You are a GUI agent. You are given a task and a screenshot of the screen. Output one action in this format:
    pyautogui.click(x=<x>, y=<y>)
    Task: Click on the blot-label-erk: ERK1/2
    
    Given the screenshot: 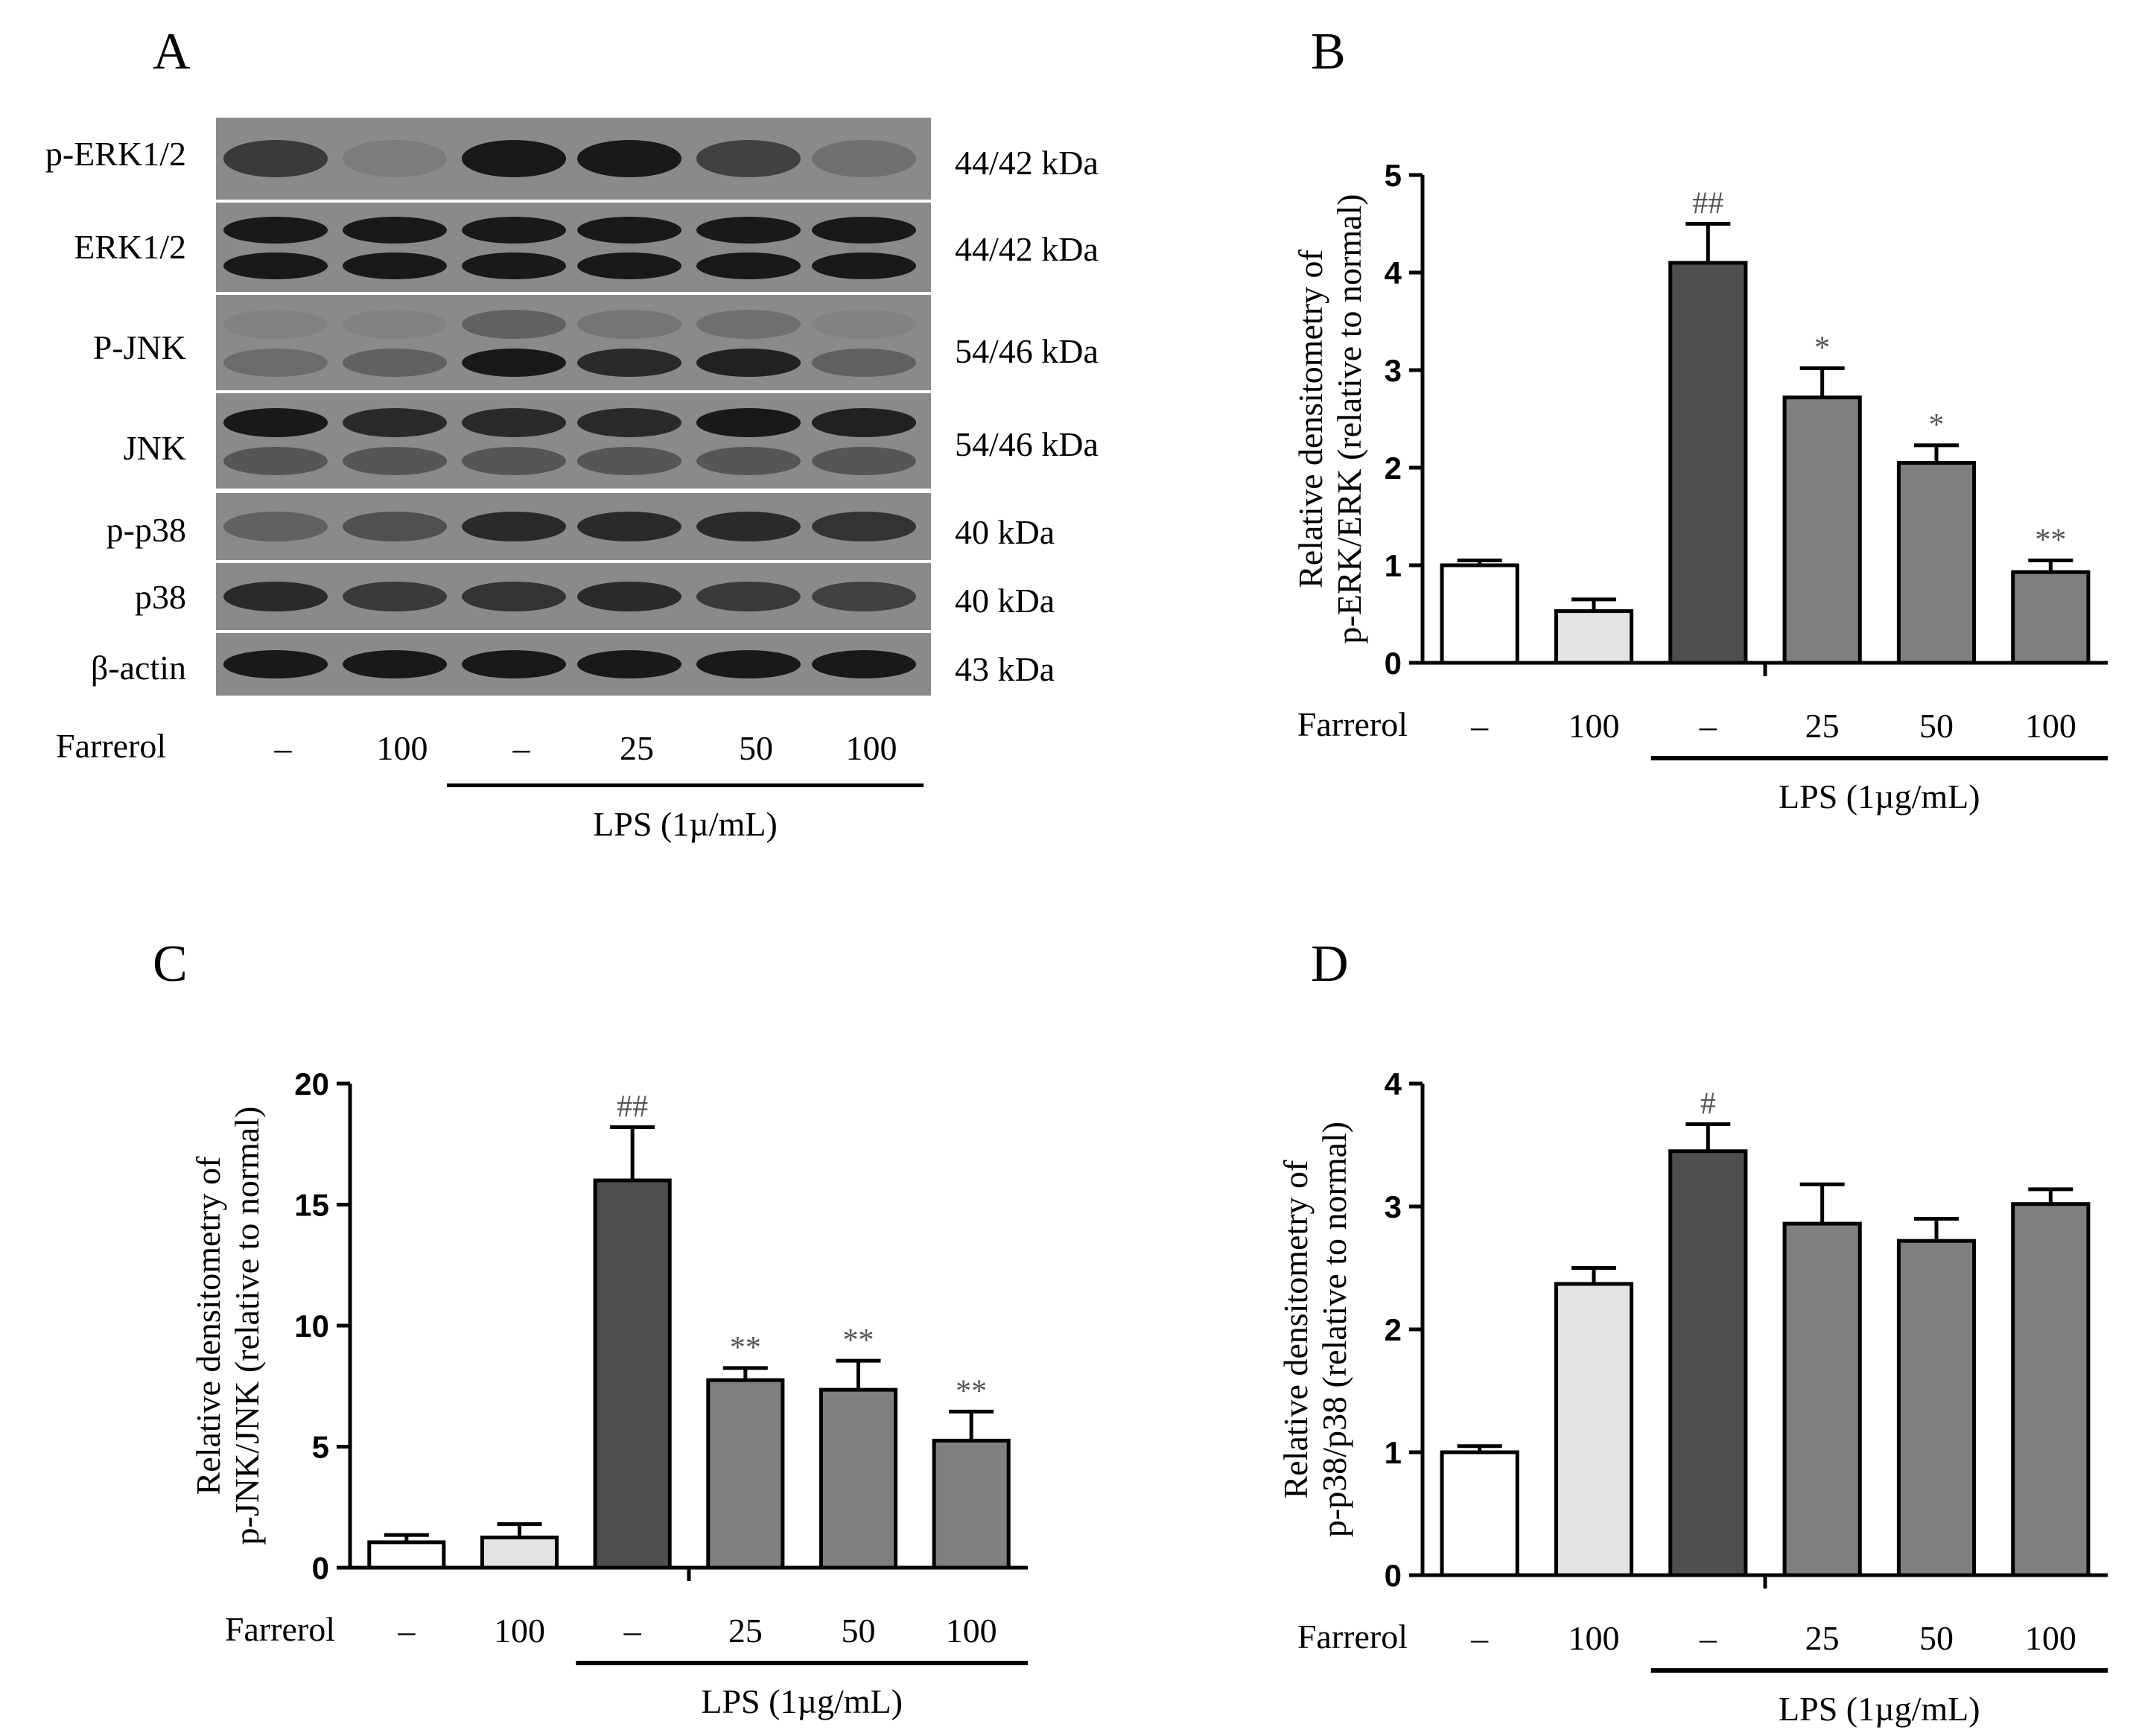 What is the action you would take?
    pyautogui.click(x=130, y=247)
    